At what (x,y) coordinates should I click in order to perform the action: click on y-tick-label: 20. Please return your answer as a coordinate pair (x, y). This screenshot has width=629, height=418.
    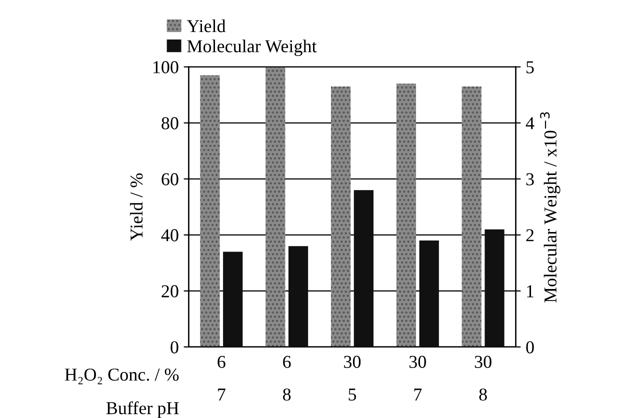
    Looking at the image, I should click on (170, 291).